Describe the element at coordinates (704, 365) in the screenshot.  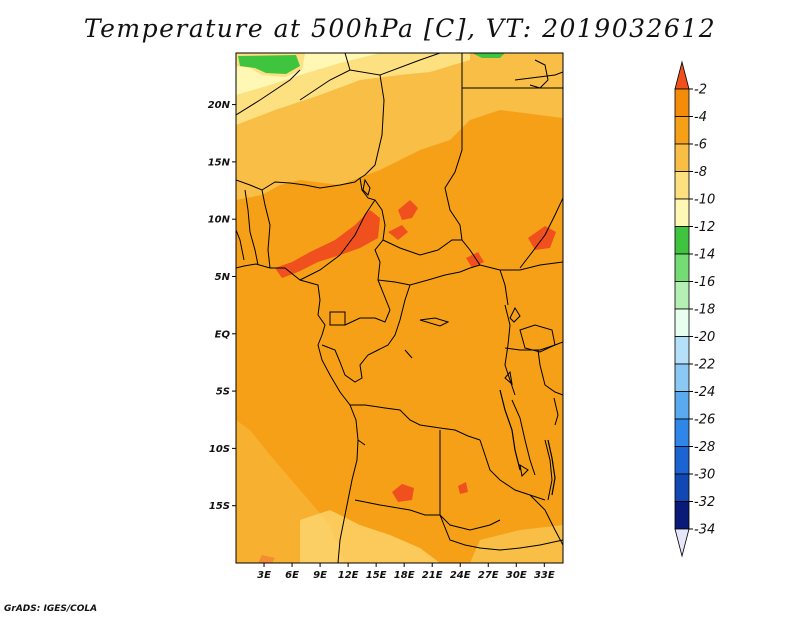
I see `colorbar-label: -22` at that location.